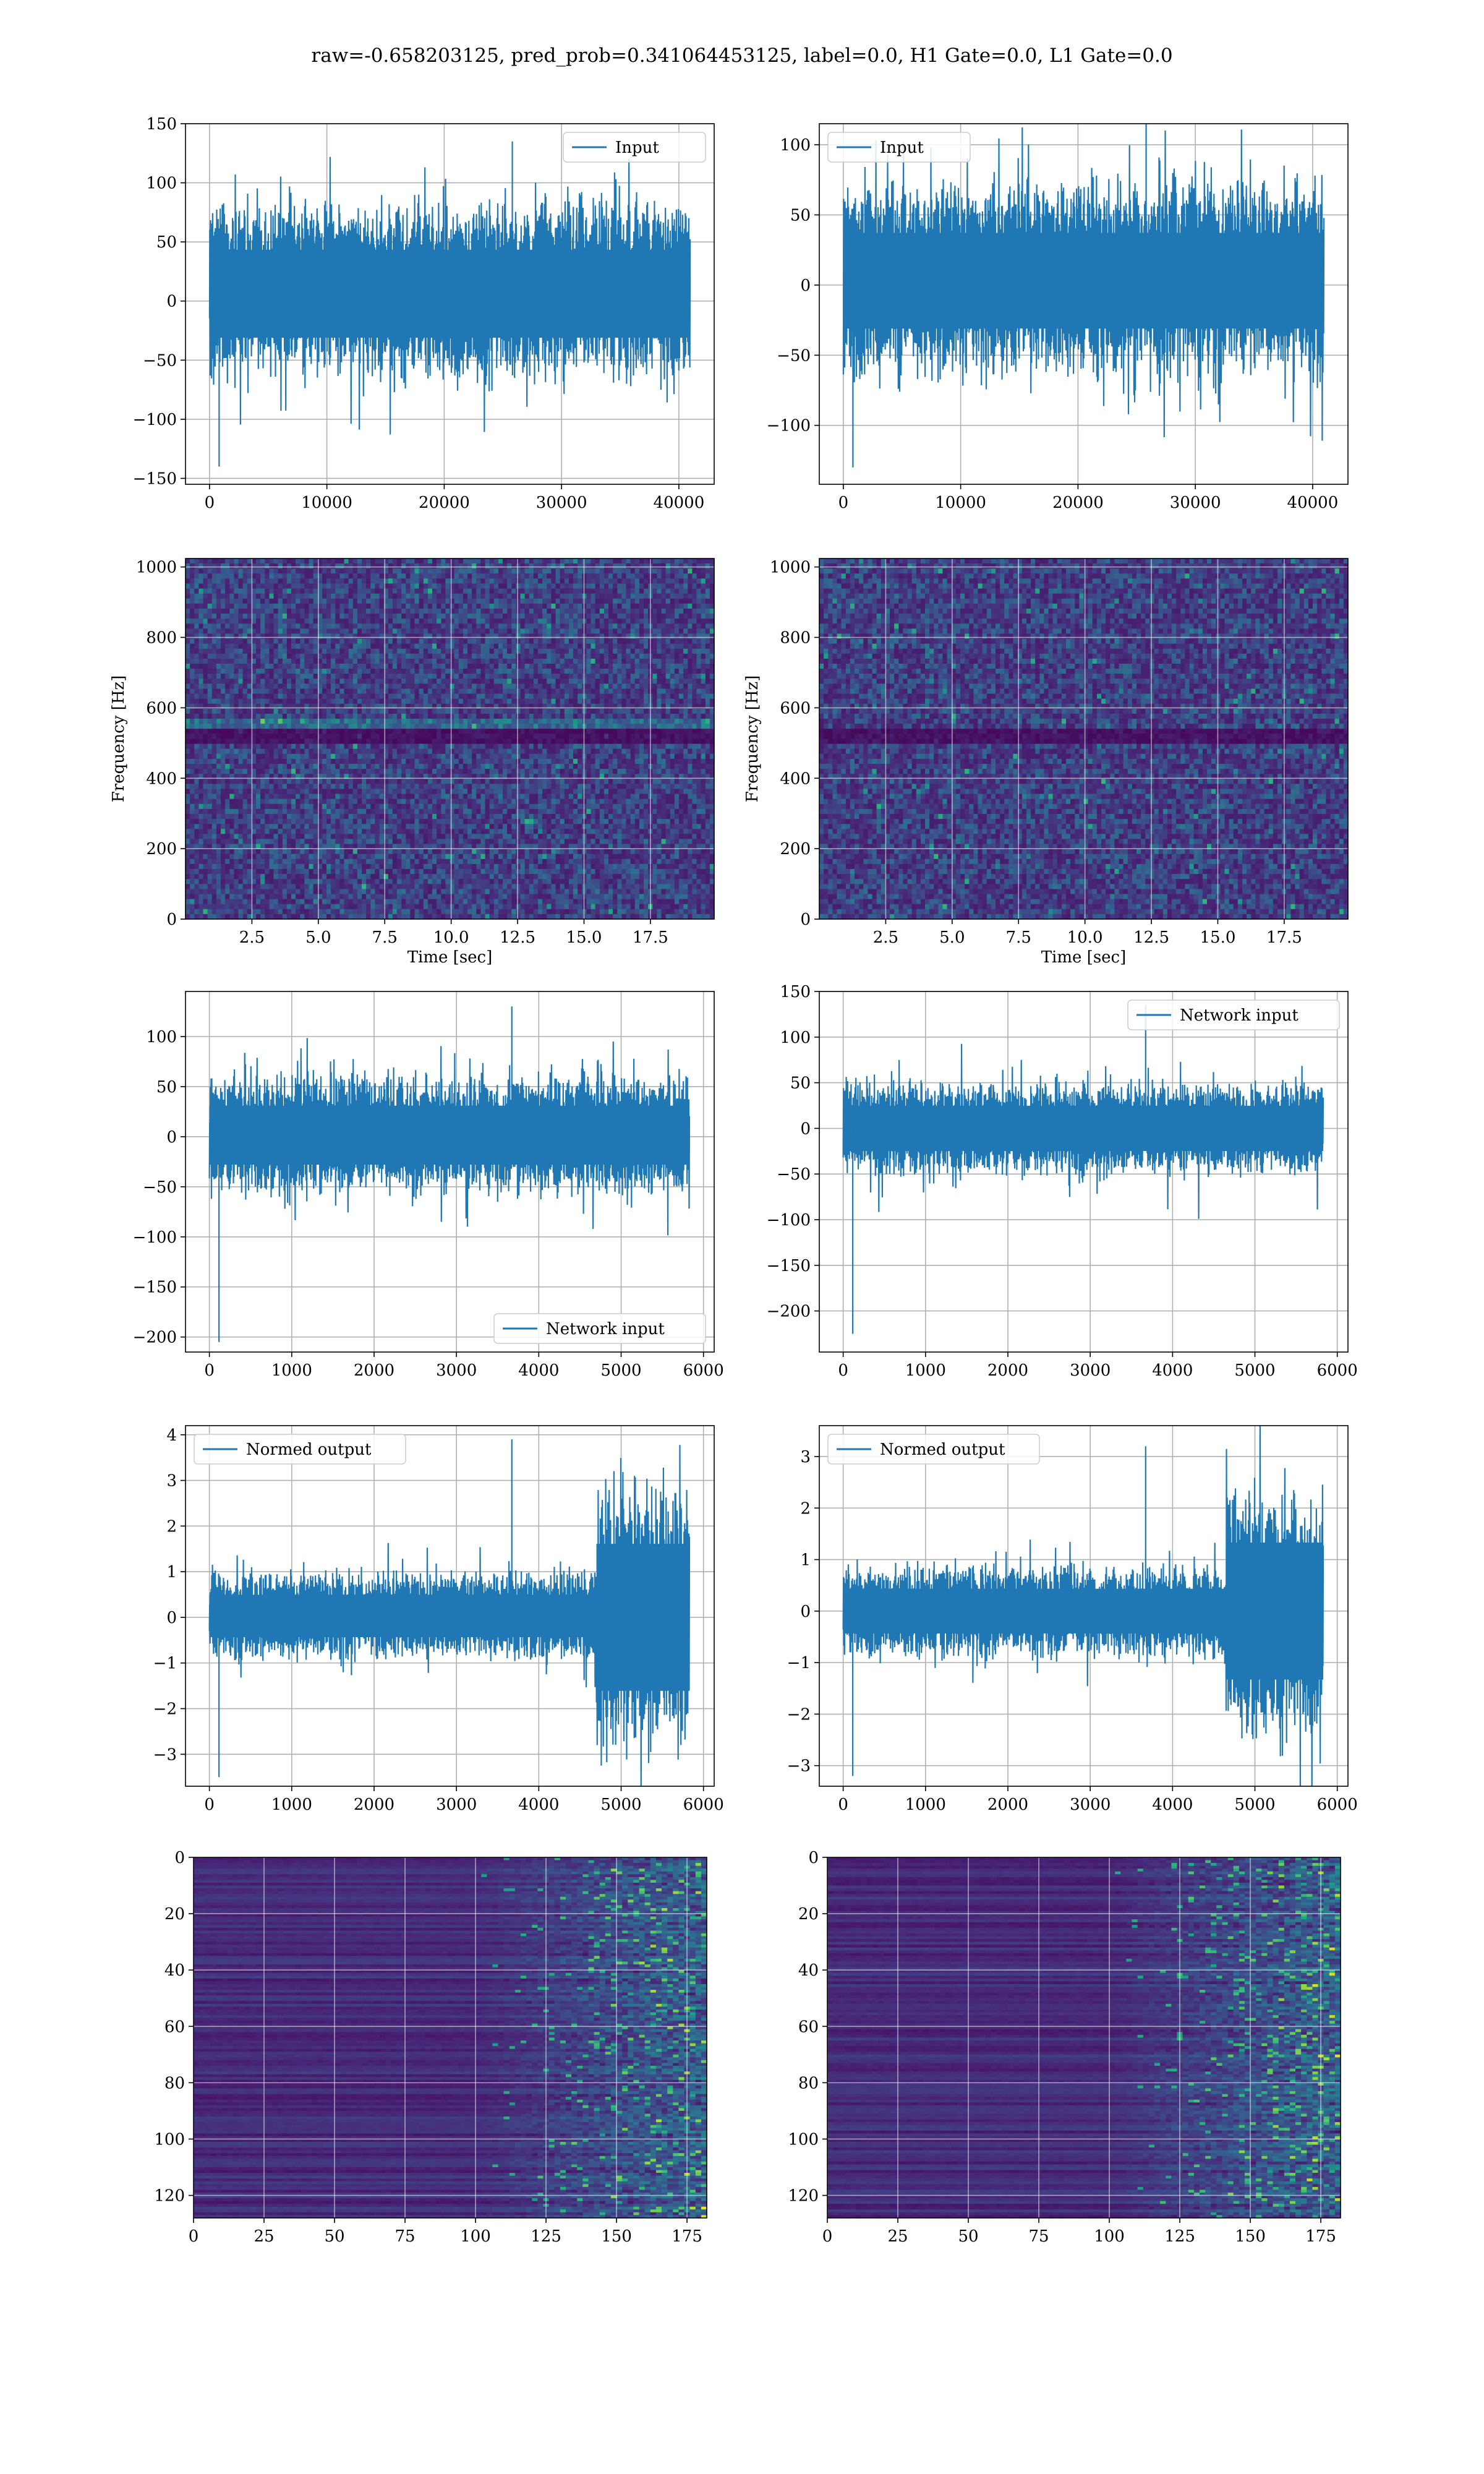  Describe the element at coordinates (1151, 938) in the screenshot. I see `x-tick-label: 12.5` at that location.